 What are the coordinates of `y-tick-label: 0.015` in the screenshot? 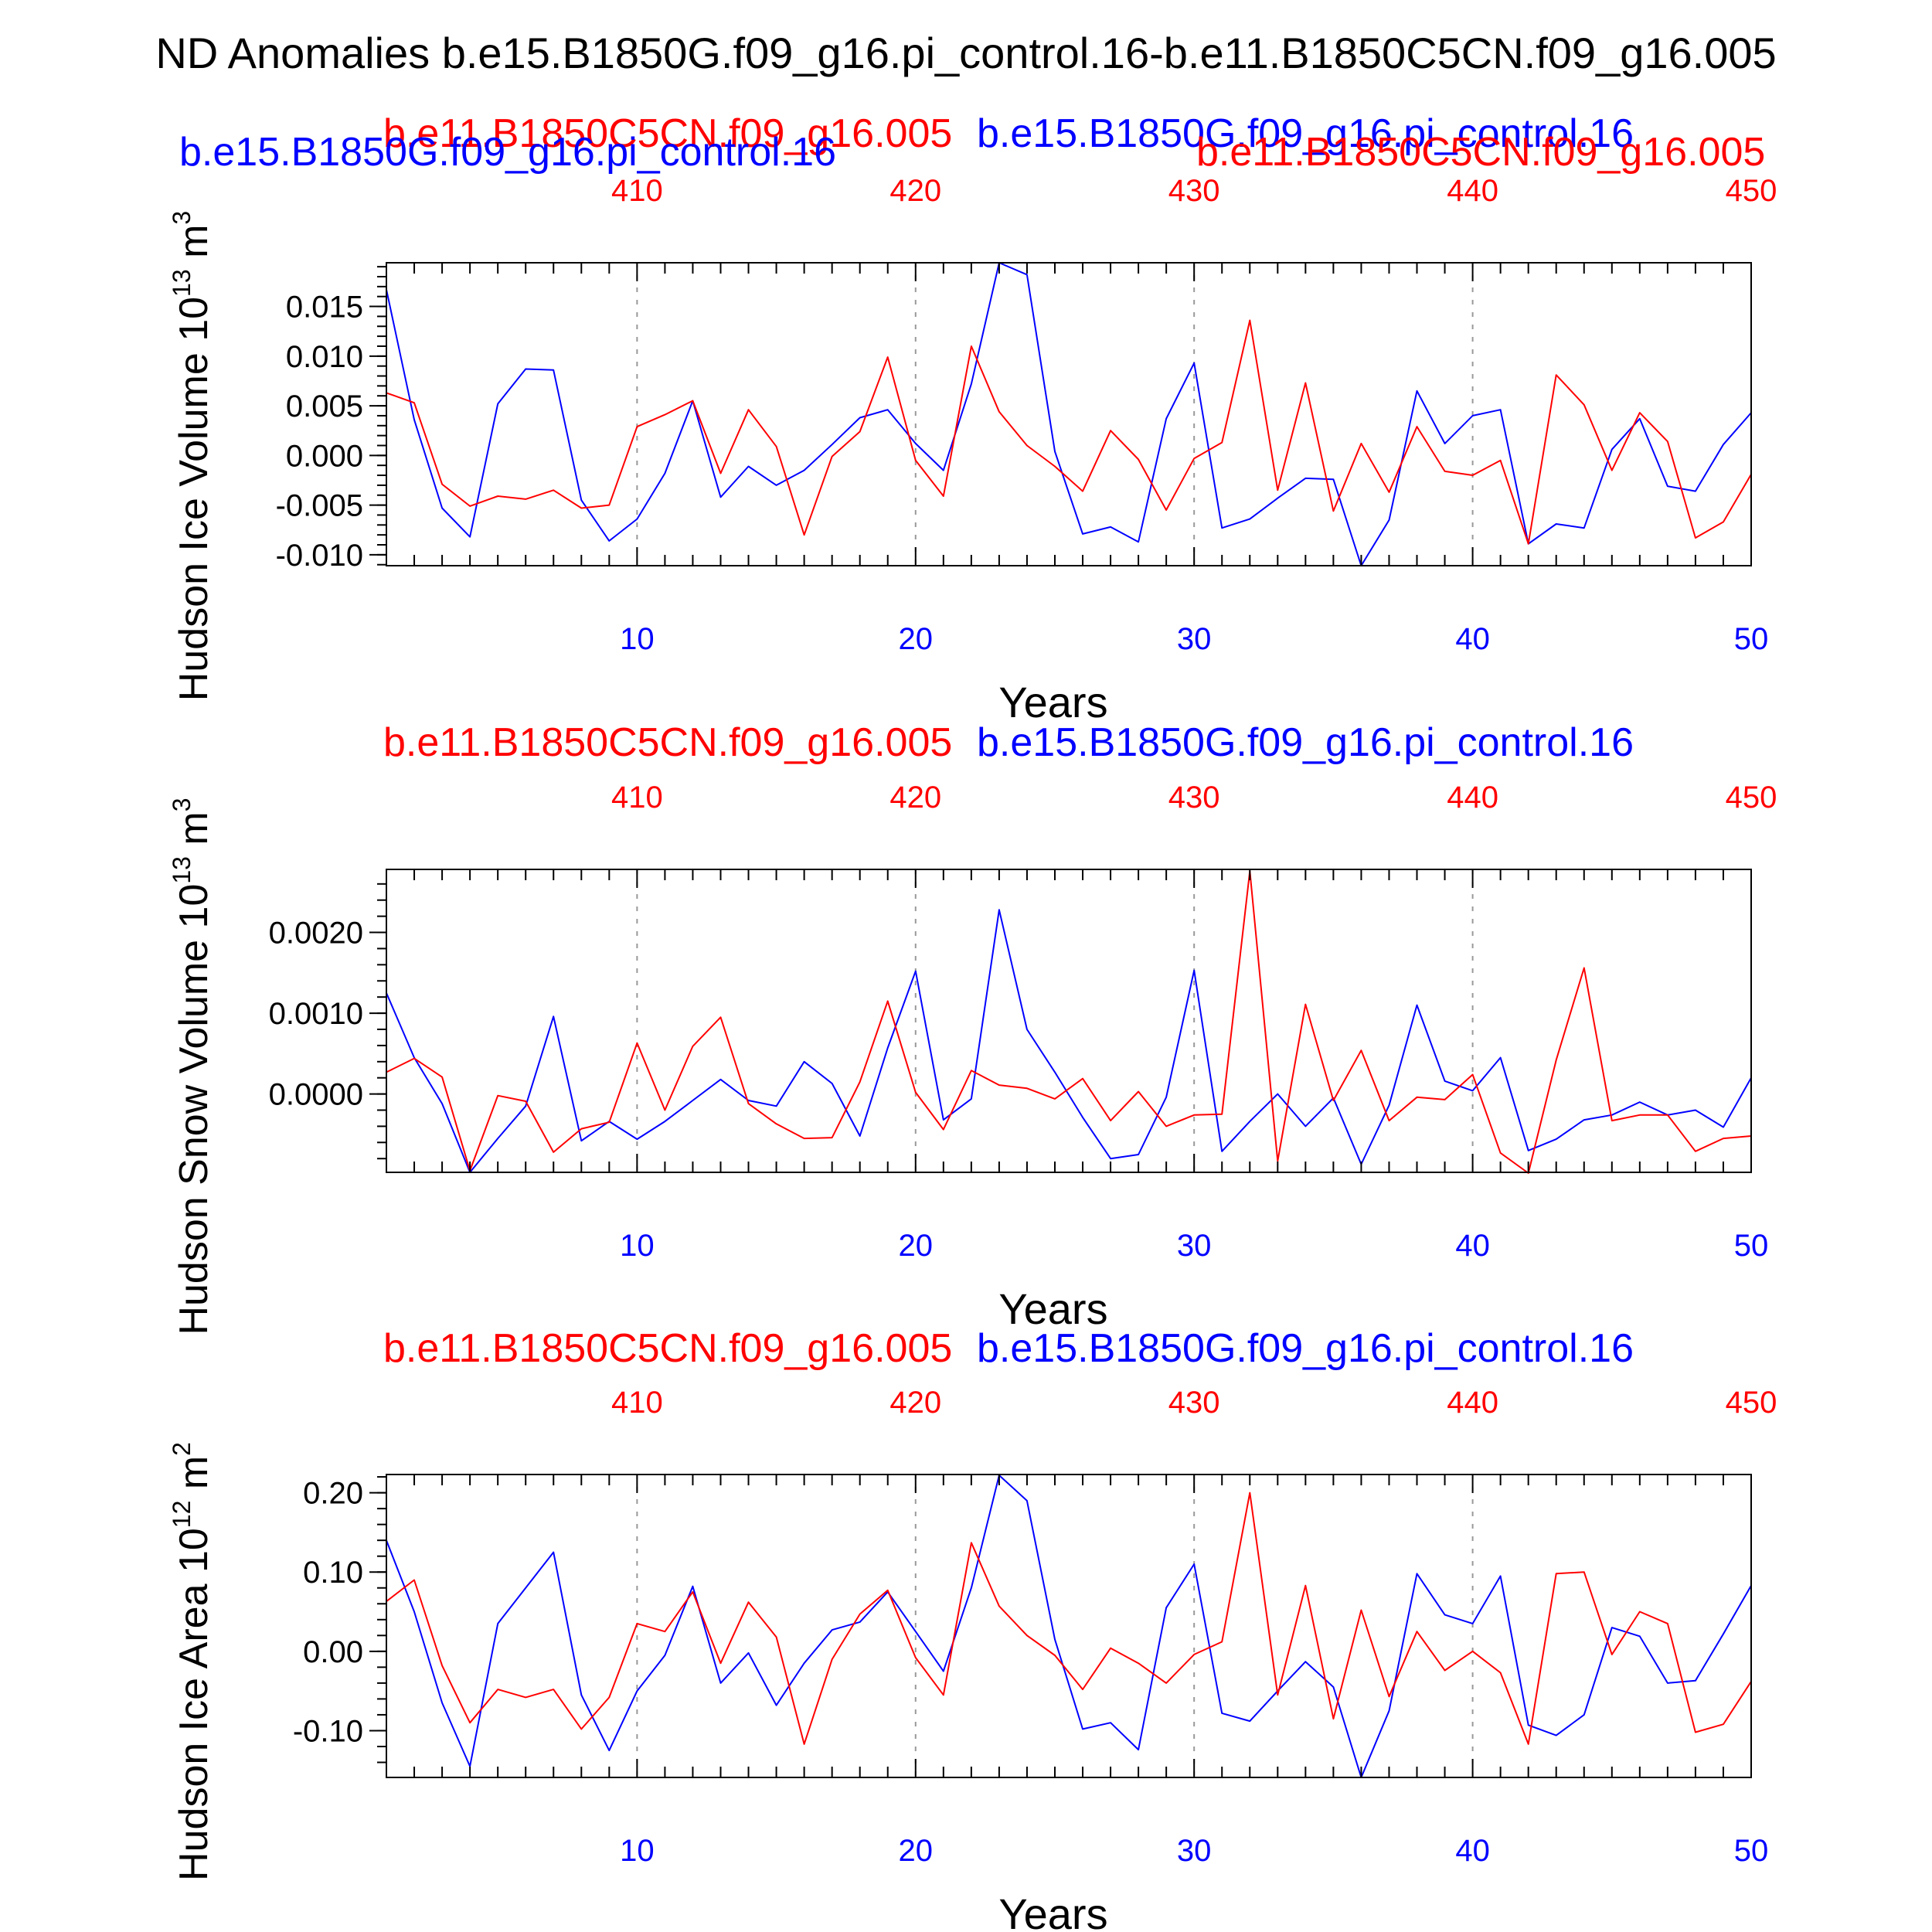 It's located at (324, 308).